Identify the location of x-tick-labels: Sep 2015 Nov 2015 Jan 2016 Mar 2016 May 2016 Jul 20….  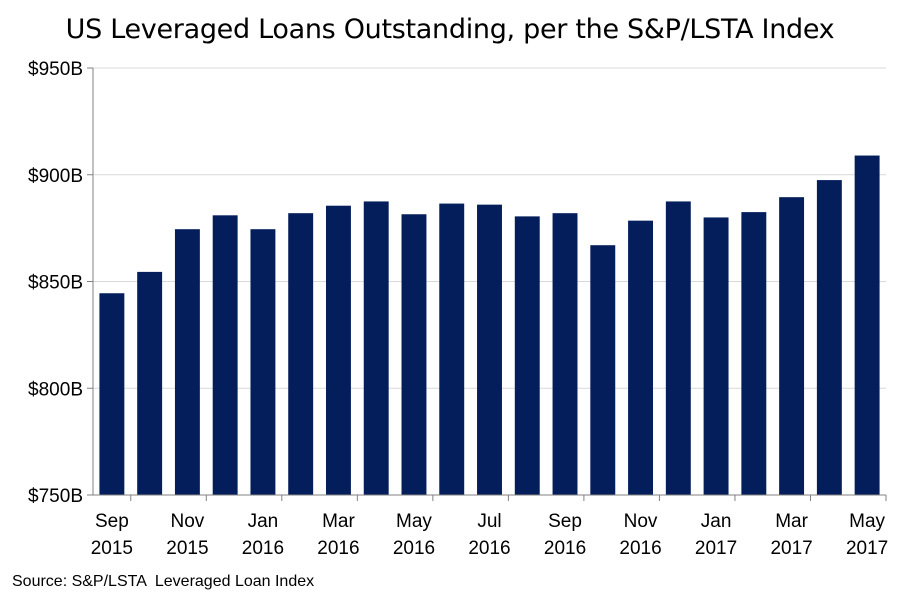
(490, 535).